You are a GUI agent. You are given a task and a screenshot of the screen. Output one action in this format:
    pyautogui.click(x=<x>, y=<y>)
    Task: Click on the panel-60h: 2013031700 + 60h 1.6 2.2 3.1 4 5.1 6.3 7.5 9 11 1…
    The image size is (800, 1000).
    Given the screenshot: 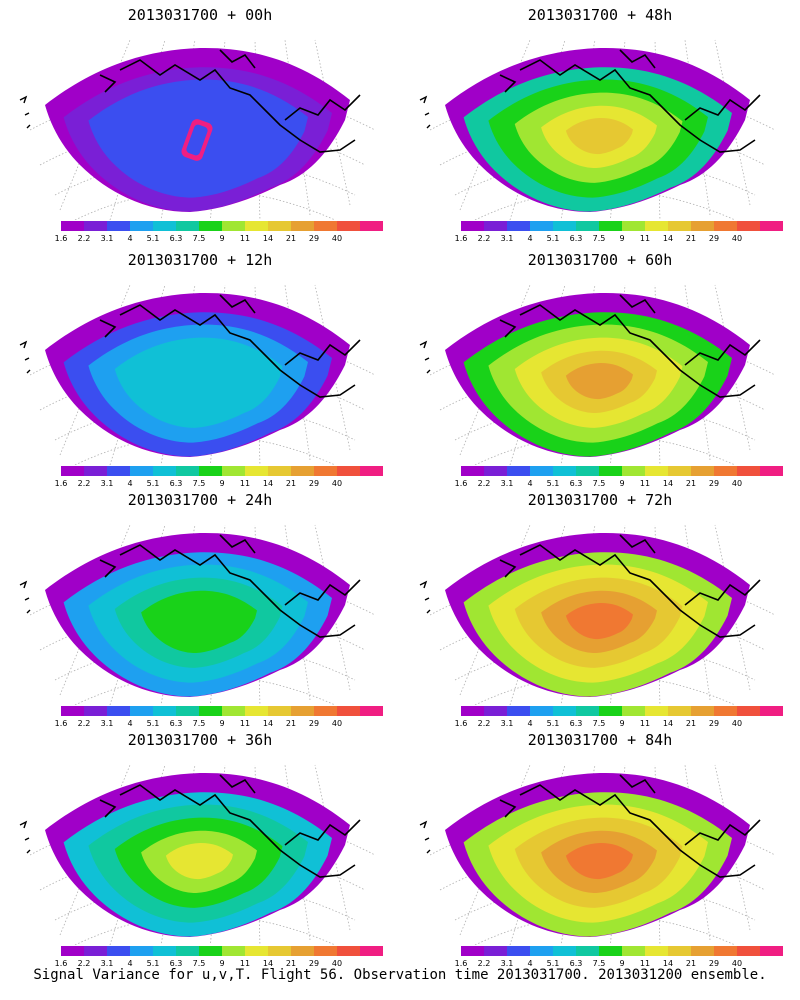 What is the action you would take?
    pyautogui.click(x=600, y=367)
    